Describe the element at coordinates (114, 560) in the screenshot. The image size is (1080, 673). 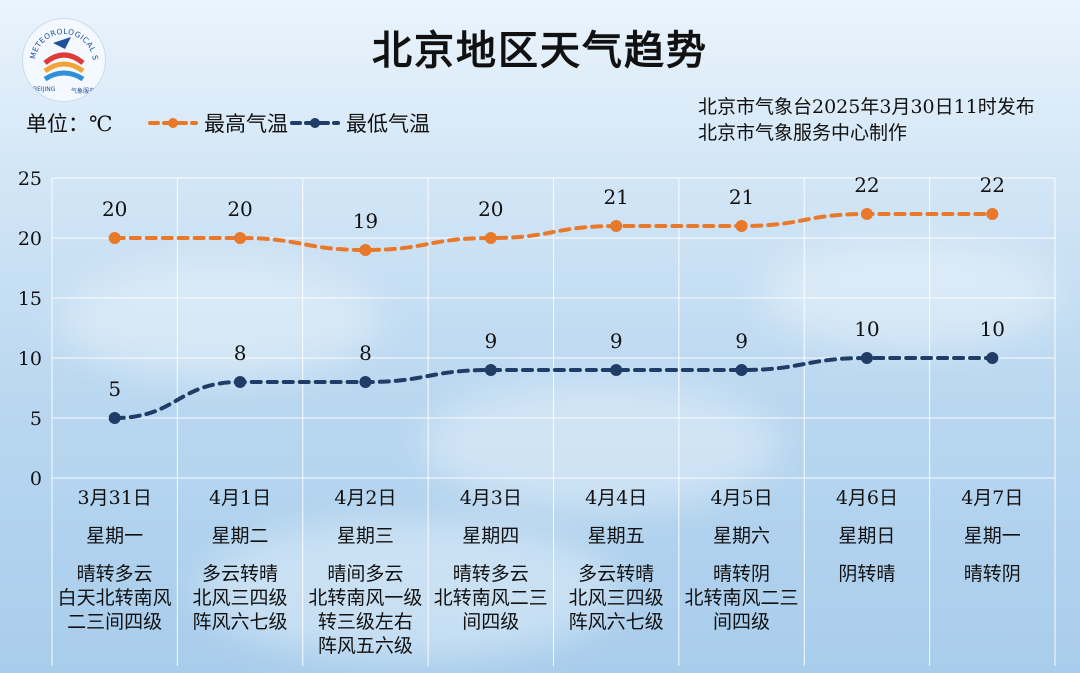
I see `forecast-day: 3月31日星期一晴转多云 白天北转南风 二三间四级` at that location.